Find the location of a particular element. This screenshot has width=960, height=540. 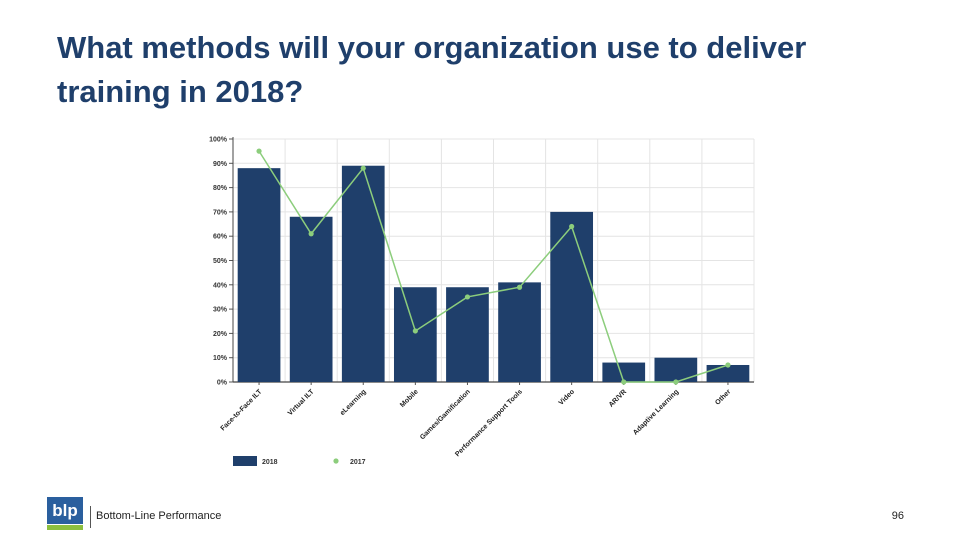

y-tick-label: 30% is located at coordinates (220, 310).